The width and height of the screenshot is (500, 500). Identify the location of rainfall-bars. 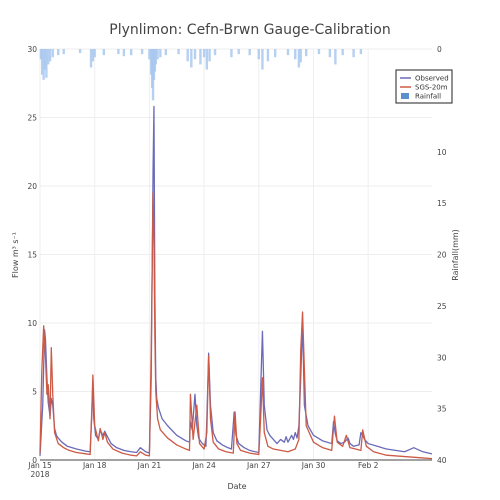
(201, 75).